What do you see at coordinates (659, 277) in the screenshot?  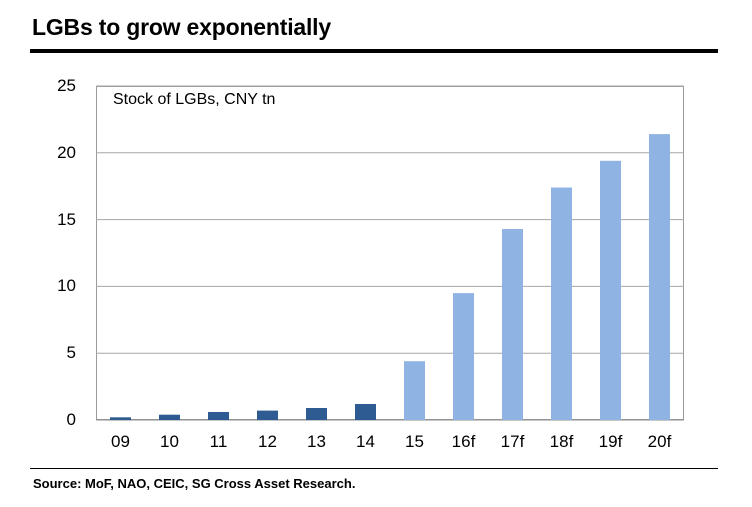 I see `bar-20f` at bounding box center [659, 277].